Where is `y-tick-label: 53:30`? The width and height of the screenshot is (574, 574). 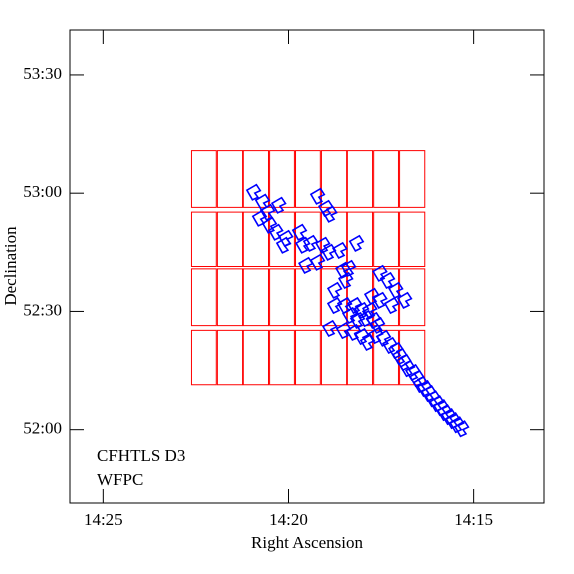
y-tick-label: 53:30 is located at coordinates (42, 73).